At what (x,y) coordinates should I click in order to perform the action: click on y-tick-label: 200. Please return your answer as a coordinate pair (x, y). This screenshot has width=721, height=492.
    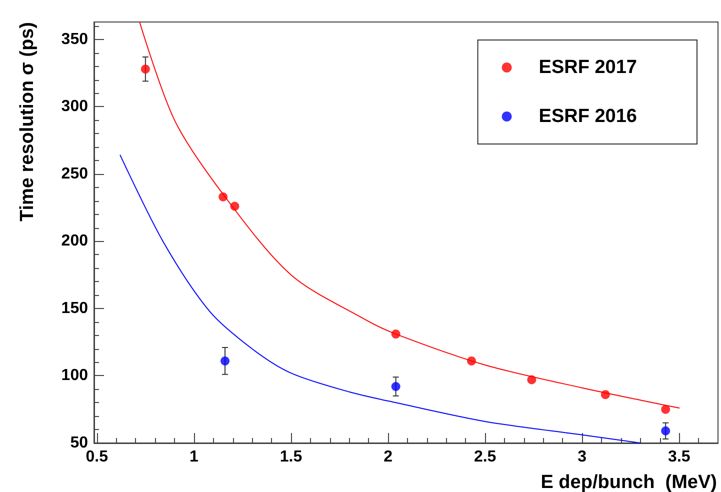
    Looking at the image, I should click on (74, 241).